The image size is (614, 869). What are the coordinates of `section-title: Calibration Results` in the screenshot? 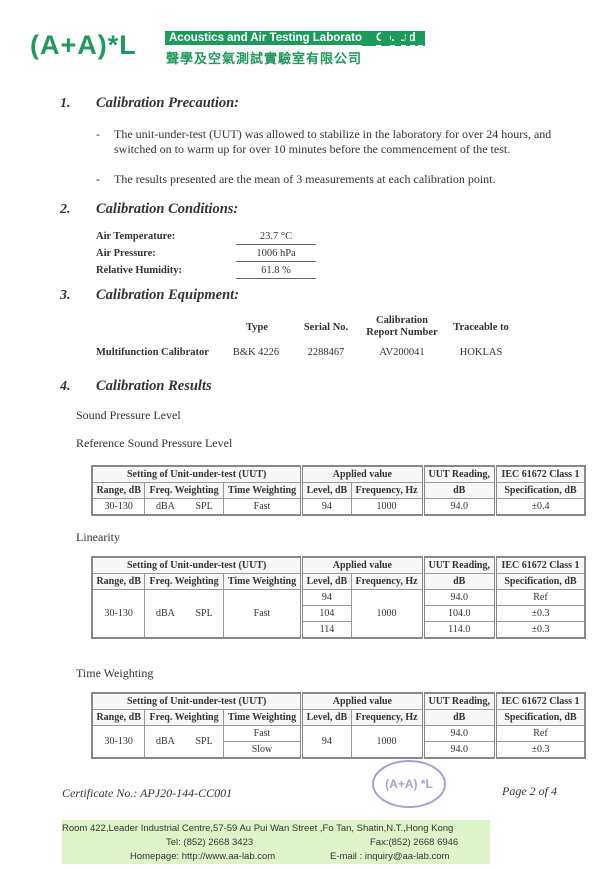 It's located at (154, 386).